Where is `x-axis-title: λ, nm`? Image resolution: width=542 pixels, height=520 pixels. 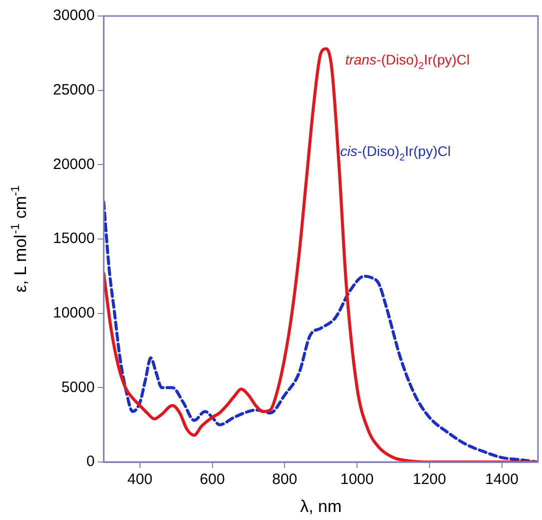 x-axis-title: λ, nm is located at coordinates (321, 506).